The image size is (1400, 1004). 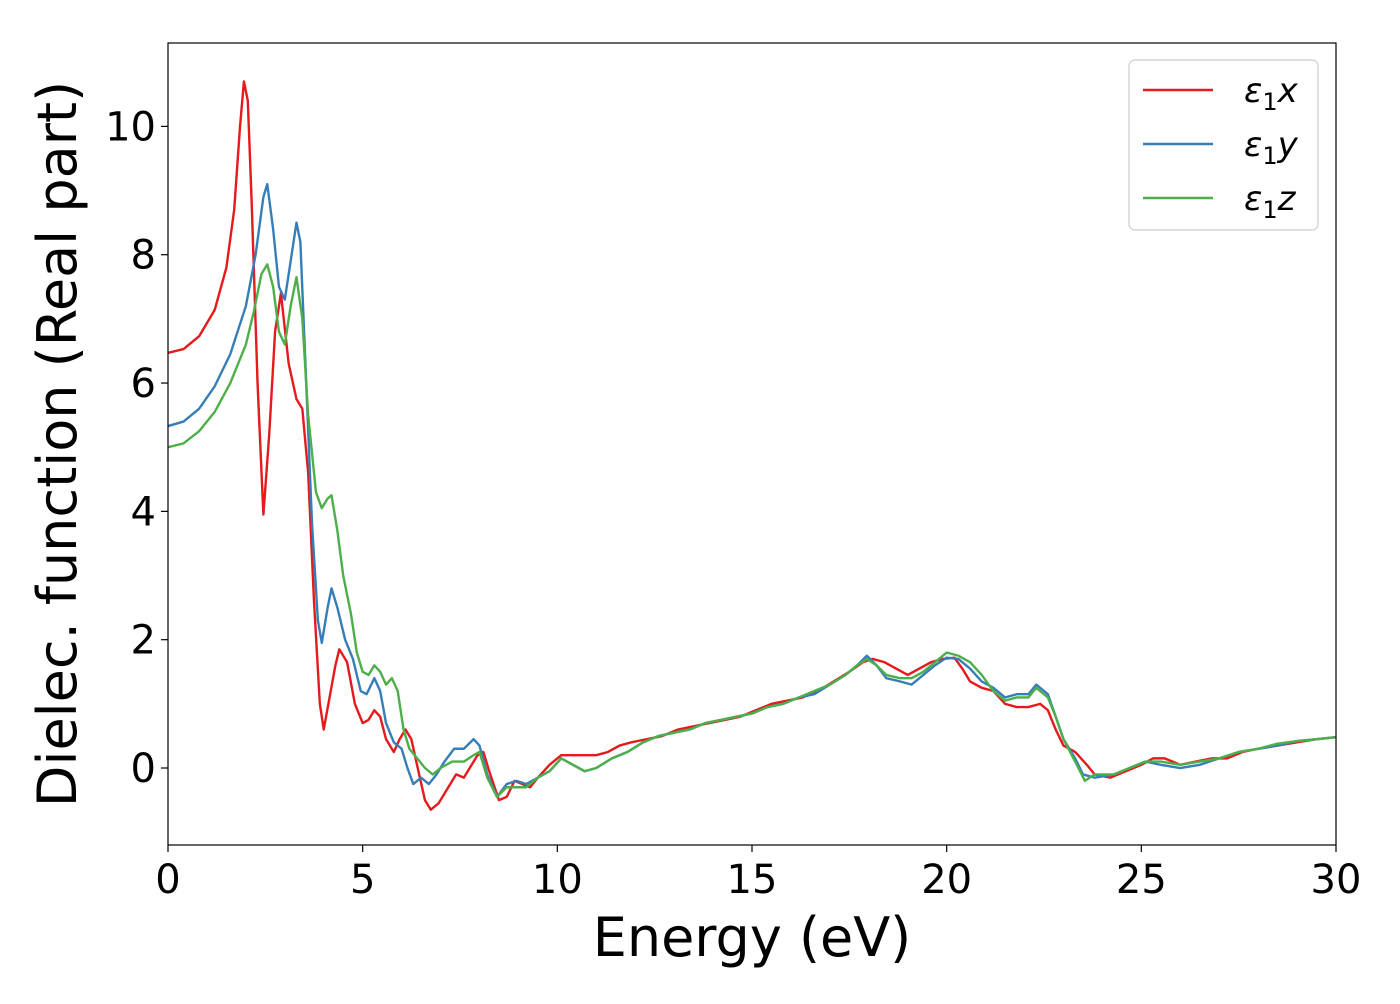 What do you see at coordinates (752, 937) in the screenshot?
I see `x-axis-label: Energy (eV)` at bounding box center [752, 937].